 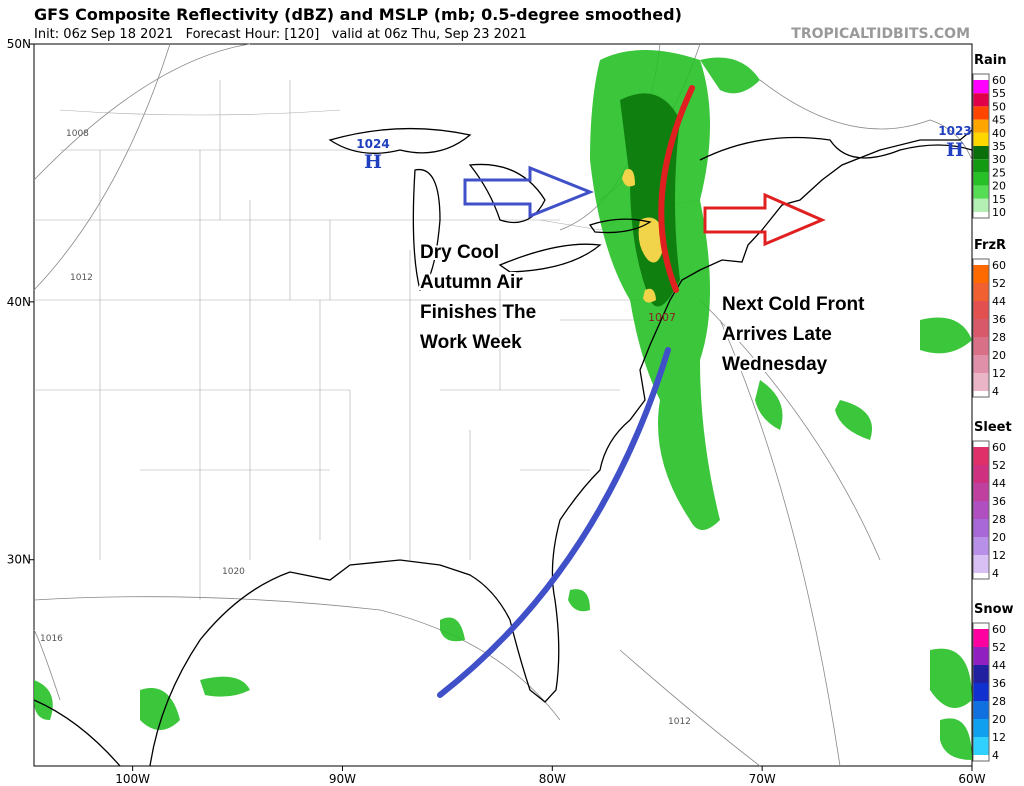 What do you see at coordinates (19, 44) in the screenshot?
I see `y-tick-label: 50N` at bounding box center [19, 44].